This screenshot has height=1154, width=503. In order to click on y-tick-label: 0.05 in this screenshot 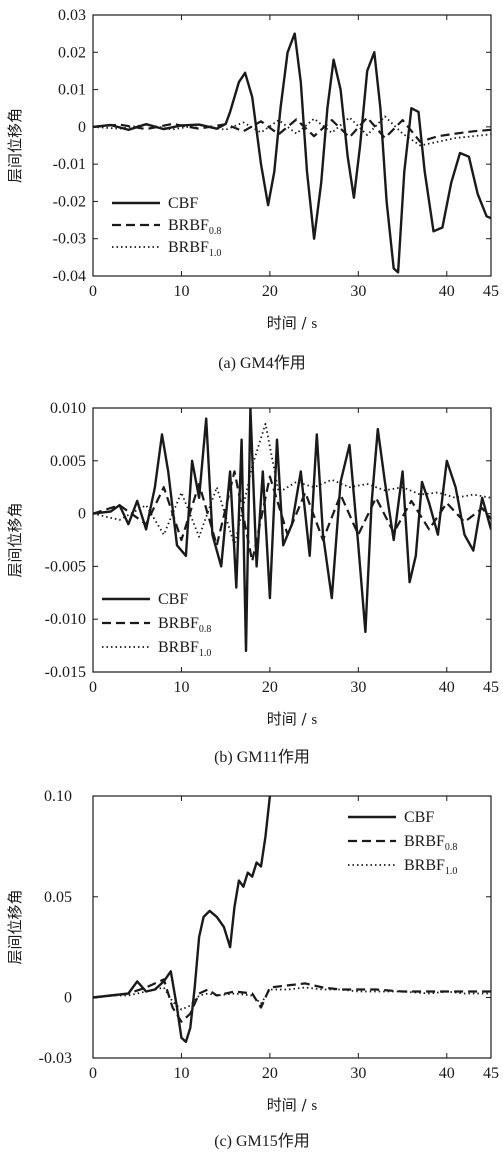, I will do `click(58, 897)`.